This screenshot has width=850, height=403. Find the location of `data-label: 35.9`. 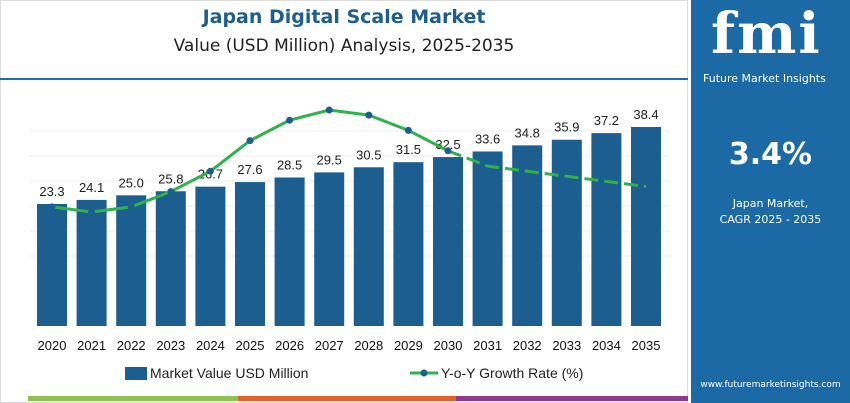

data-label: 35.9 is located at coordinates (566, 127).